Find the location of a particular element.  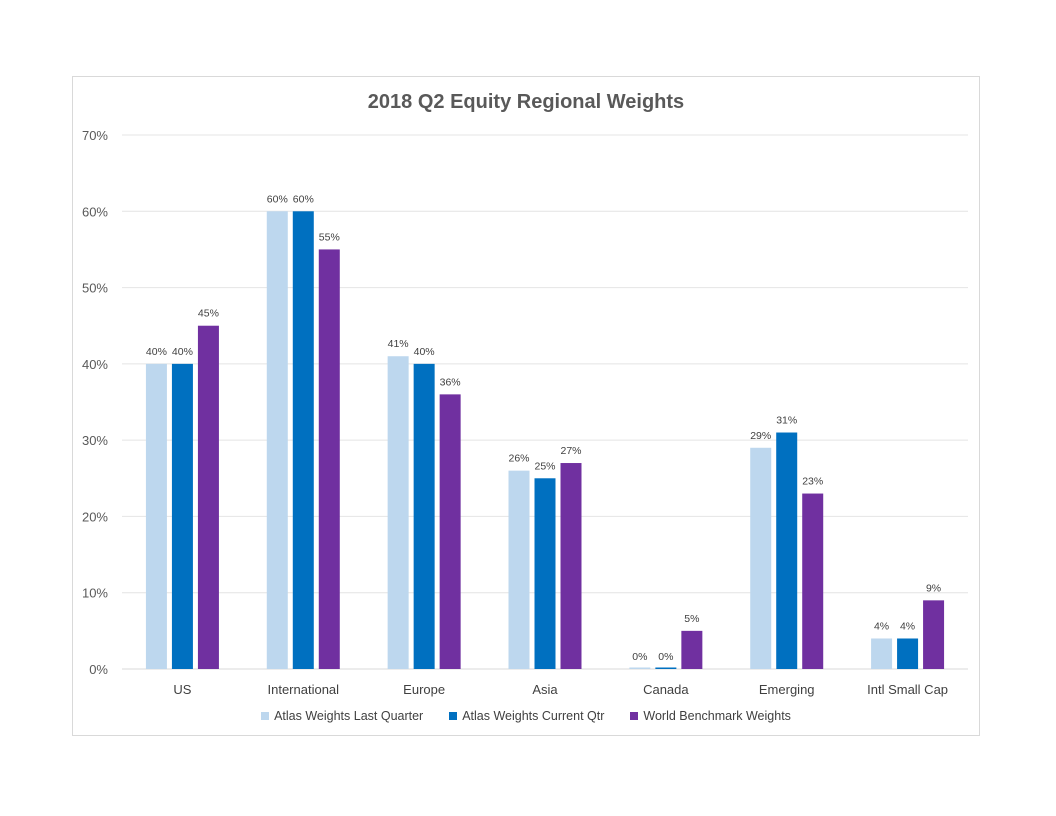

data-label: 26% is located at coordinates (518, 459).